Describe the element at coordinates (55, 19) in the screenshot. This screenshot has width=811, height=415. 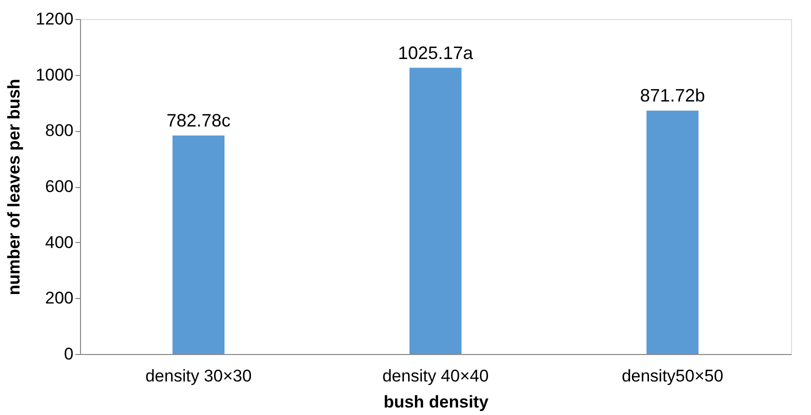
I see `y-tick-label: 1200` at that location.